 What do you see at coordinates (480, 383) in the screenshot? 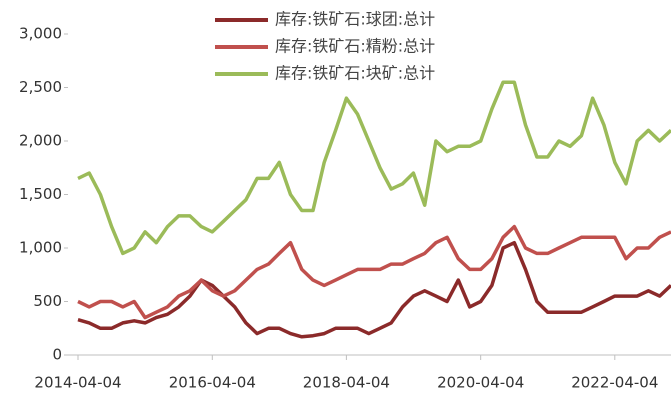
I see `x-tick-label: 2020-04-04` at bounding box center [480, 383].